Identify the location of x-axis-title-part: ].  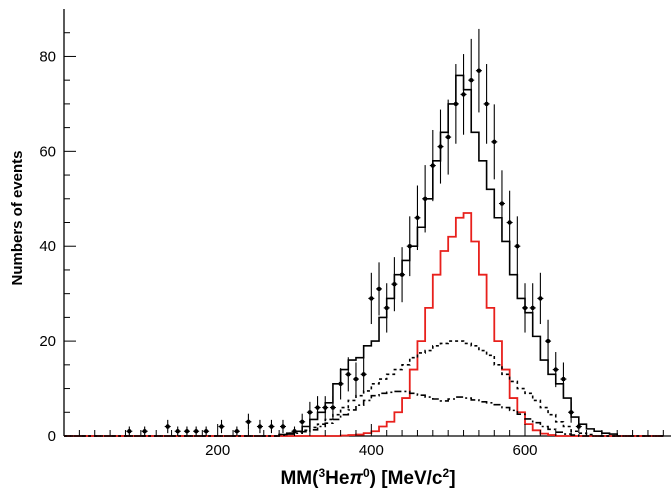
(452, 478).